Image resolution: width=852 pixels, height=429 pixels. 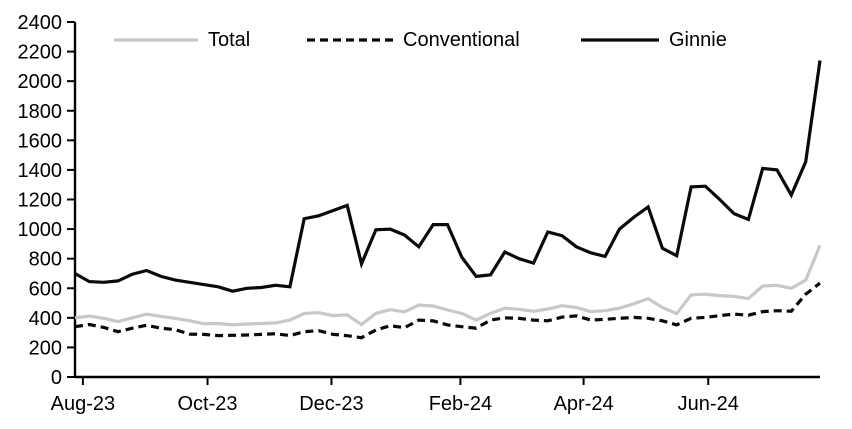 What do you see at coordinates (45, 319) in the screenshot?
I see `y-axis-label: 400` at bounding box center [45, 319].